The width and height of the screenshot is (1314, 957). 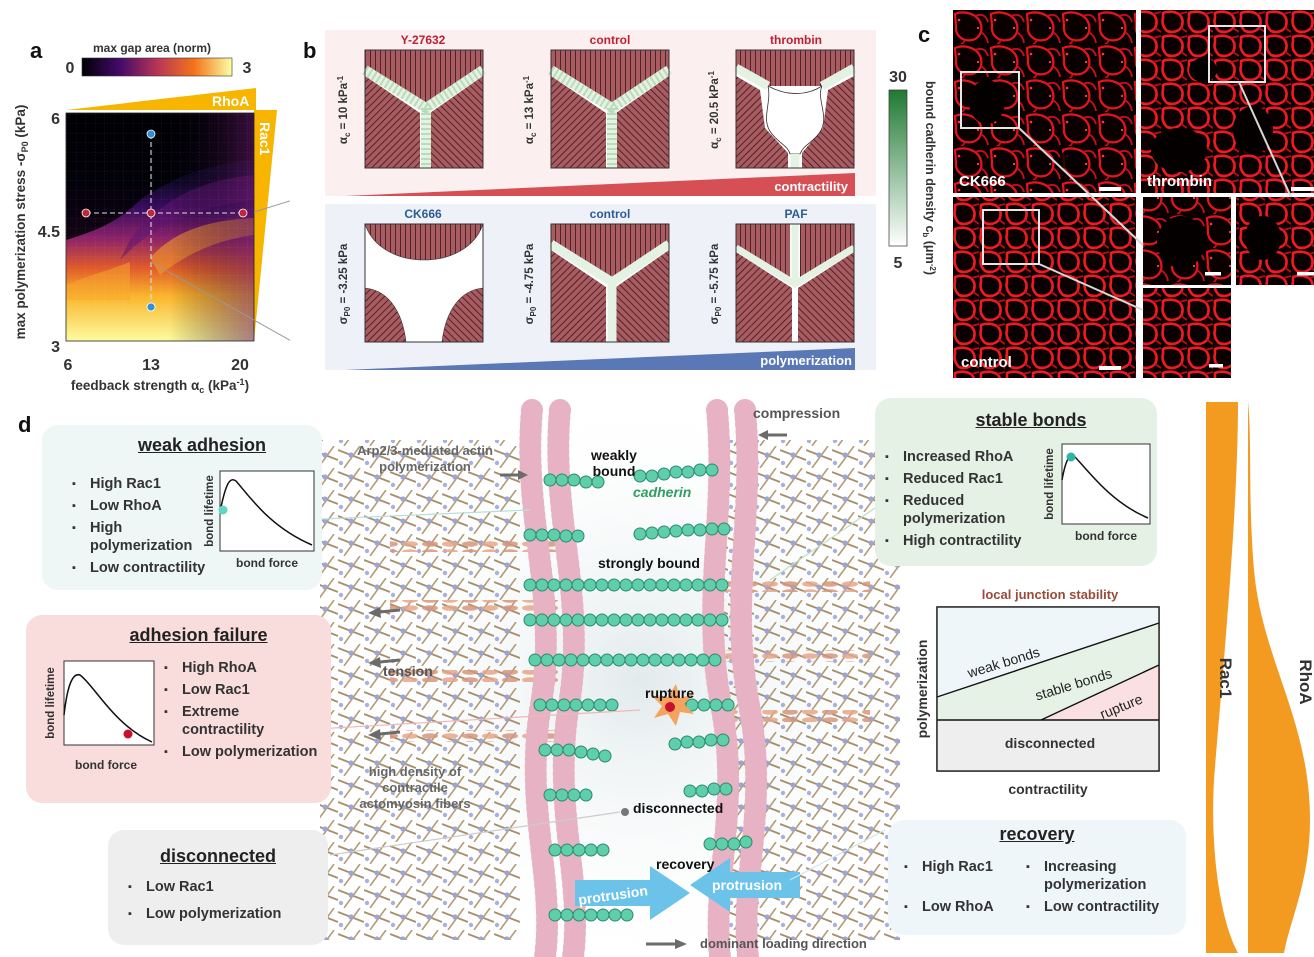 I want to click on x-axis-label: feedback strength αc (kPa-1), so click(x=160, y=386).